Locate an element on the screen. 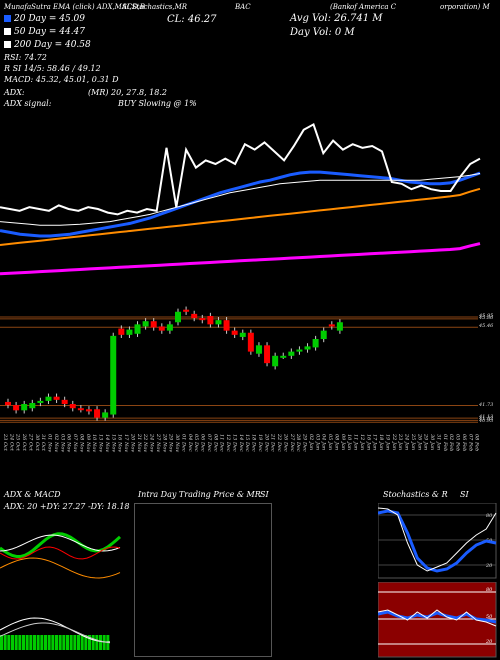 The height and width of the screenshot is (660, 500). date-tick-label: 09 Jan is located at coordinates (343, 442).